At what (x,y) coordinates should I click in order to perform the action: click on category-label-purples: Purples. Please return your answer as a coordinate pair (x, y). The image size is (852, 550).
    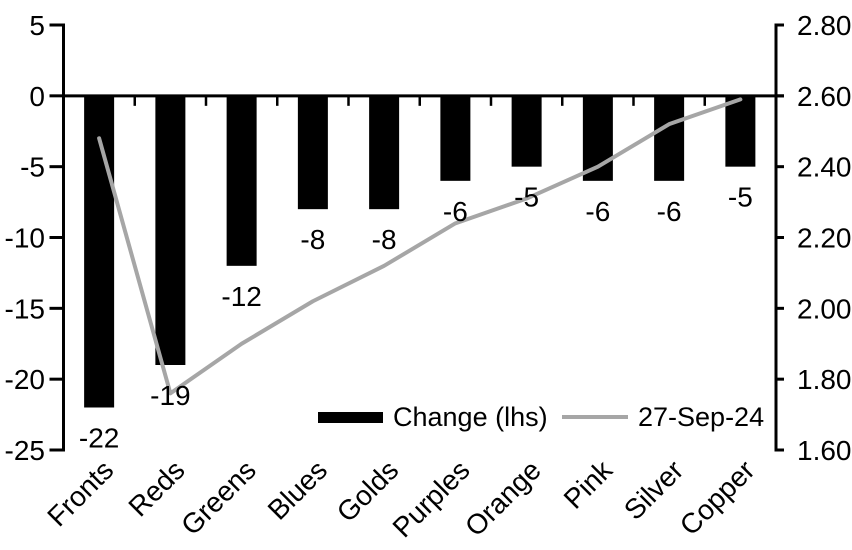
    Looking at the image, I should click on (431, 498).